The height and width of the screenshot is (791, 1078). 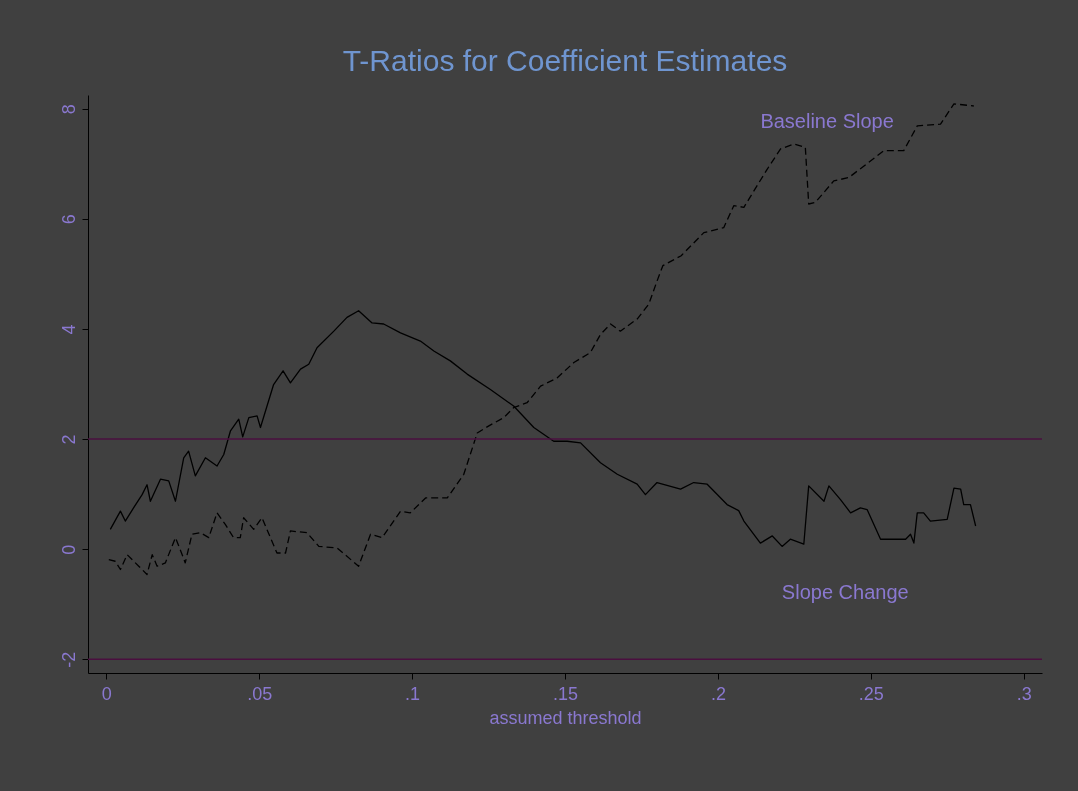 What do you see at coordinates (68, 659) in the screenshot?
I see `y-tick-label: -2` at bounding box center [68, 659].